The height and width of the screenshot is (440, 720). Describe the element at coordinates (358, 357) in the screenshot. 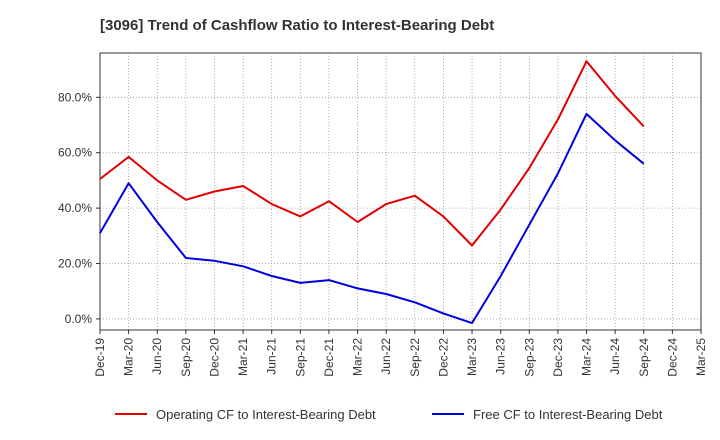

I see `x-tick-label: Mar-22` at that location.